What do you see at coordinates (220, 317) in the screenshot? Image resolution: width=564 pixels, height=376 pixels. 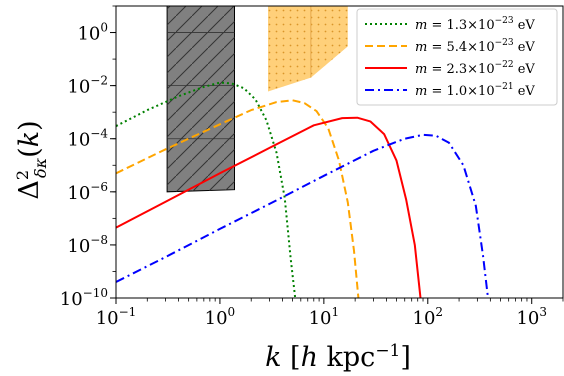 I see `x-tick-label: 10⁰` at bounding box center [220, 317].